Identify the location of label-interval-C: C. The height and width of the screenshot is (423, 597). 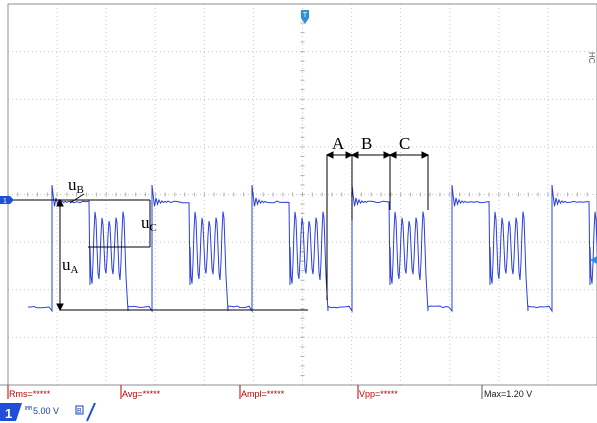
(404, 143).